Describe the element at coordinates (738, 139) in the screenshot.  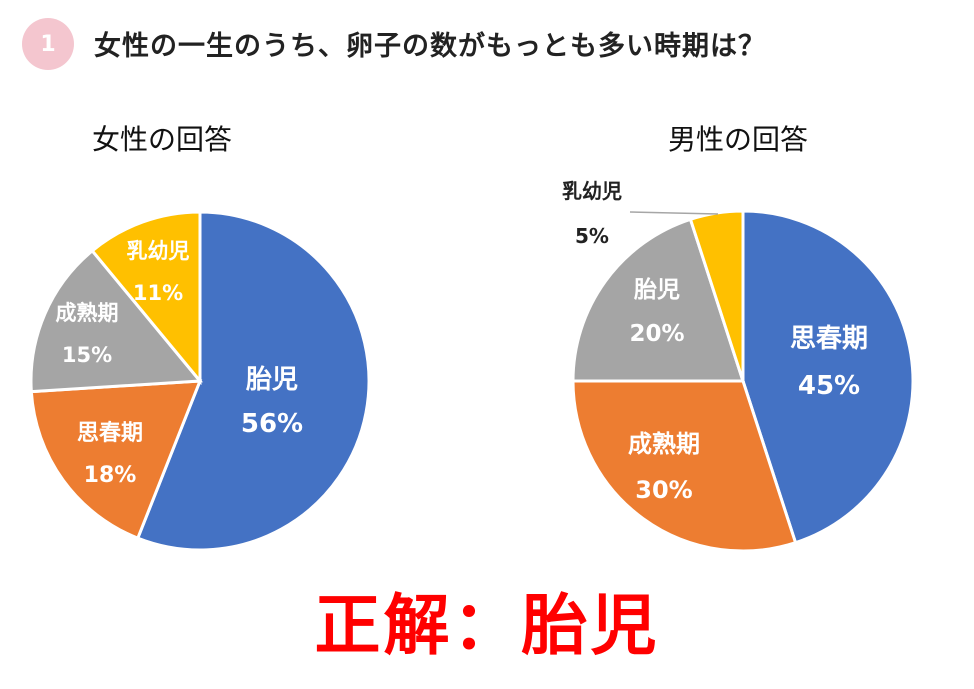
I see `male-chart-title: 男性の回答` at that location.